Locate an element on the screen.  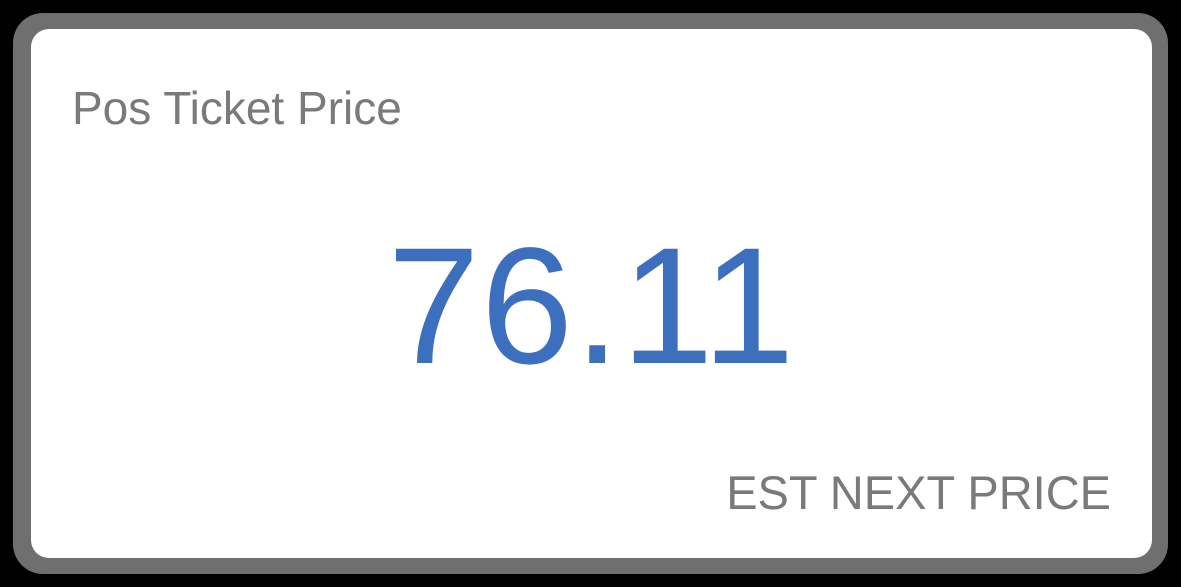
est-next-price-button: EST NEXT PRICE is located at coordinates (918, 492).